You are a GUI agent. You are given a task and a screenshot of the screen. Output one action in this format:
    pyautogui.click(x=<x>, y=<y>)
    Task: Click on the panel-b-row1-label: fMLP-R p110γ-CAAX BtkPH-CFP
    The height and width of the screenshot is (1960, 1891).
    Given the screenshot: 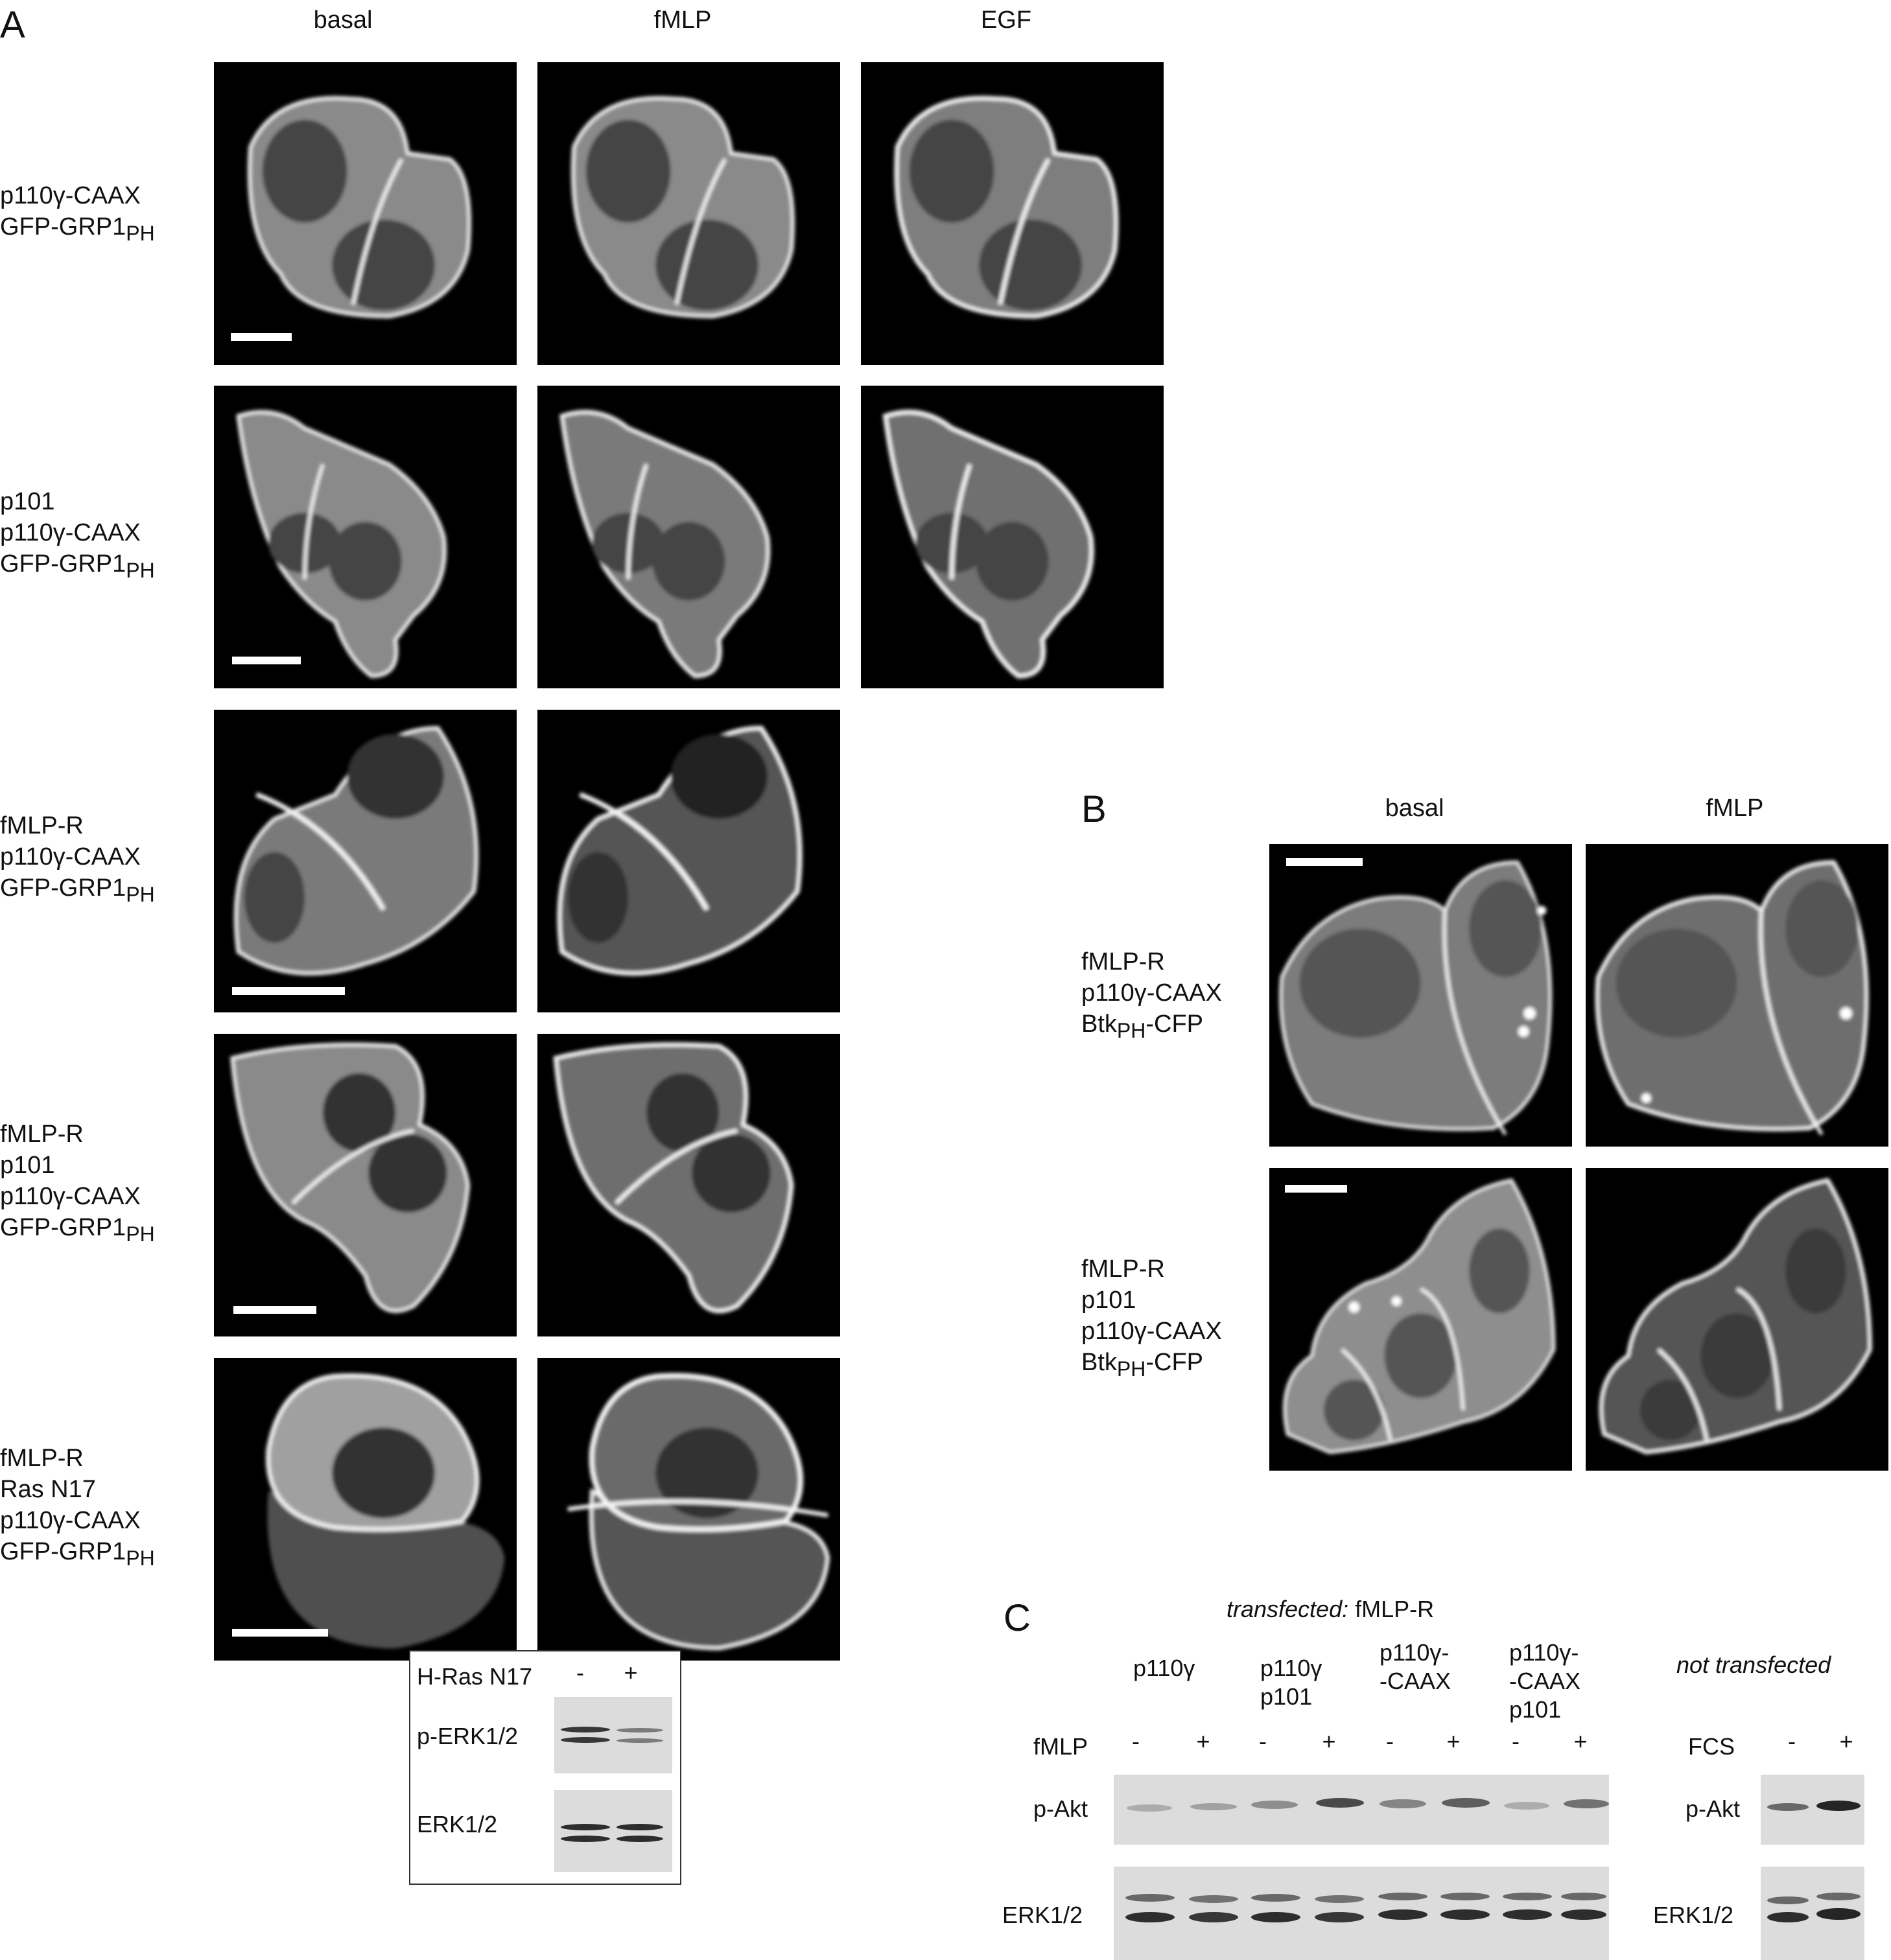 What is the action you would take?
    pyautogui.click(x=1151, y=994)
    